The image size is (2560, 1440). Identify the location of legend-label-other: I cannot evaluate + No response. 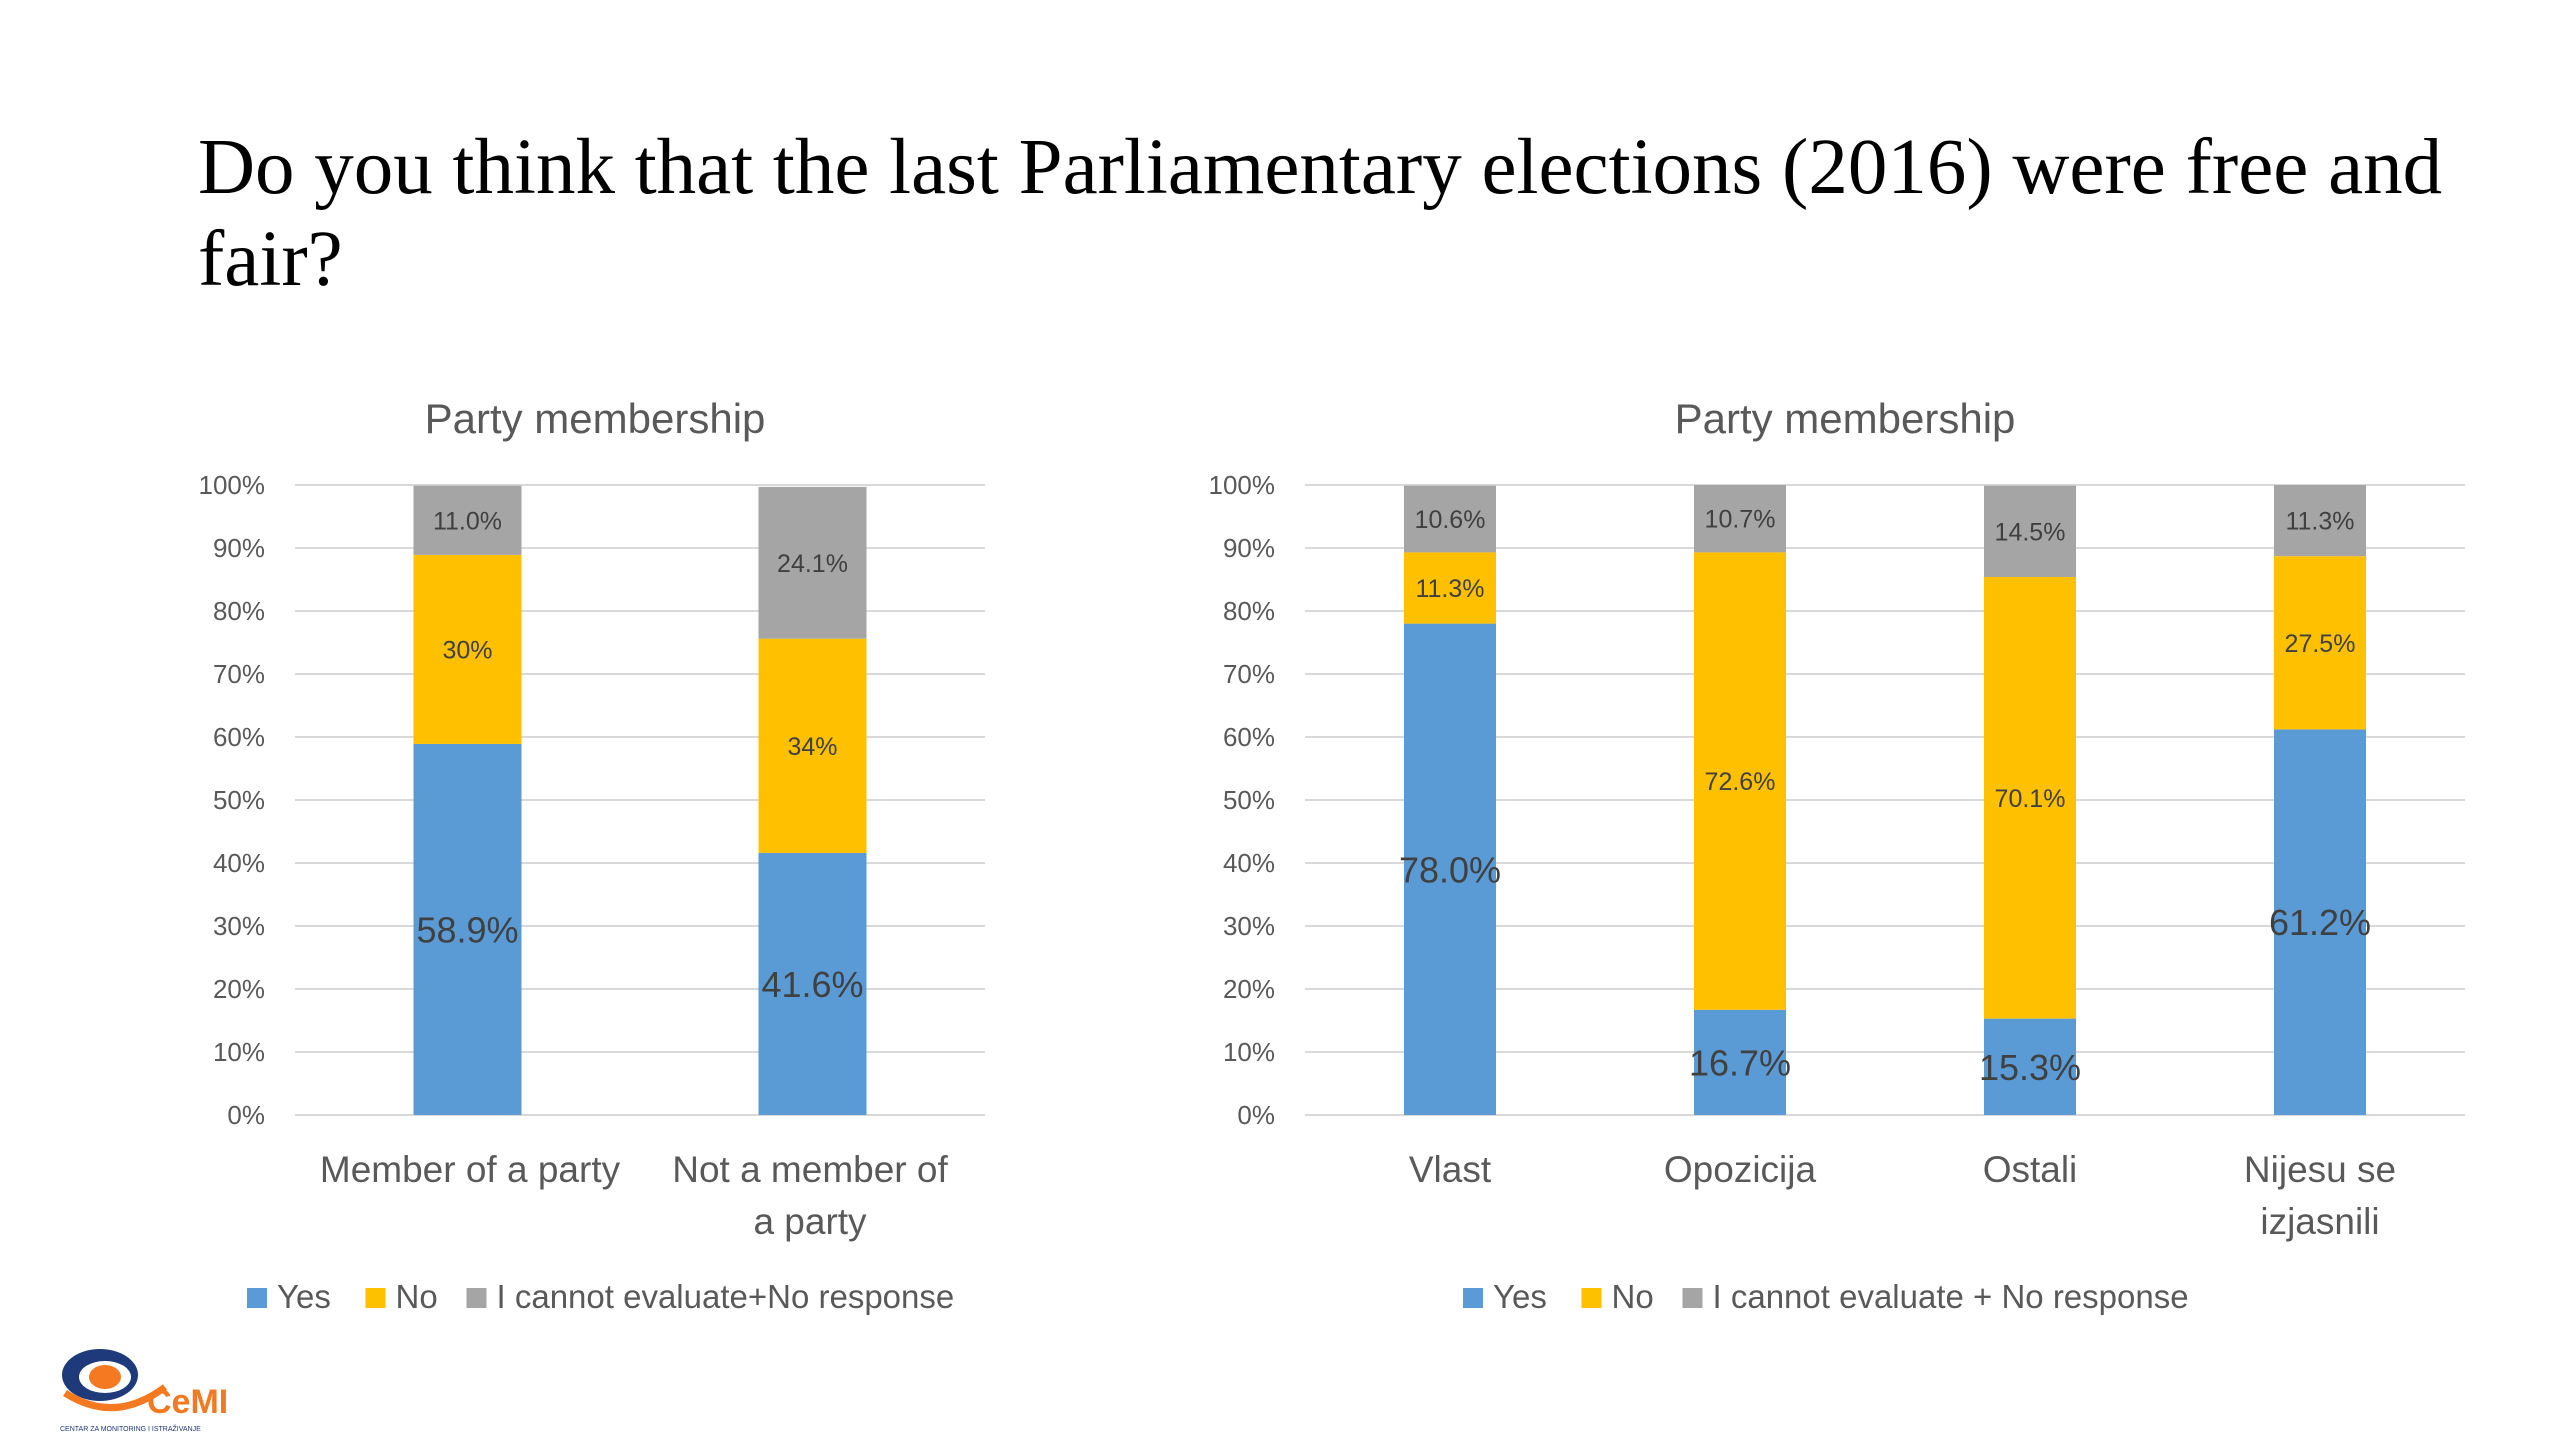
(1951, 1296).